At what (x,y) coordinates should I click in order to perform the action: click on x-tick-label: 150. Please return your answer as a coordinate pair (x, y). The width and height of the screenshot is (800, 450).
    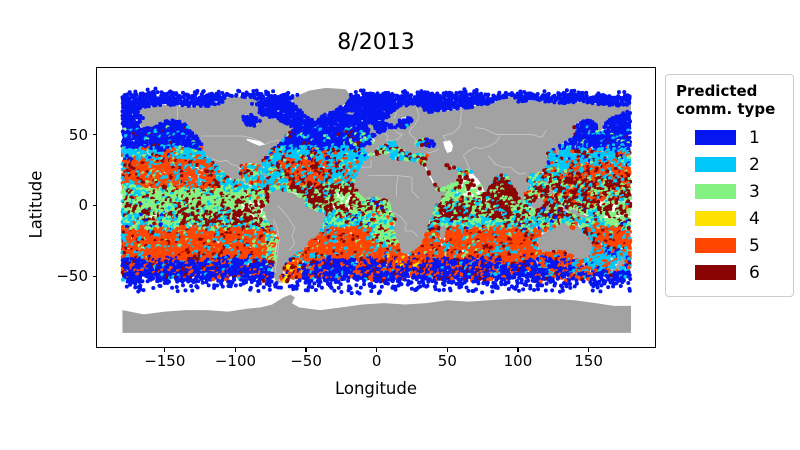
    Looking at the image, I should click on (588, 361).